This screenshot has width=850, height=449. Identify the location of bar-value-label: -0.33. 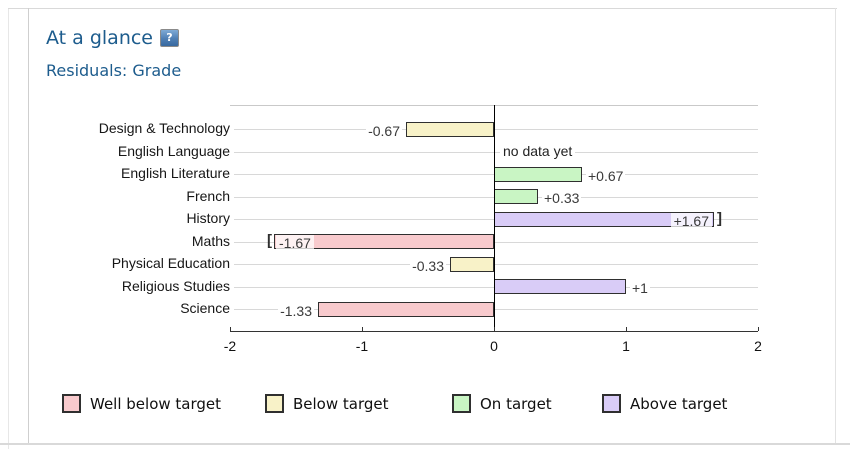
(428, 266).